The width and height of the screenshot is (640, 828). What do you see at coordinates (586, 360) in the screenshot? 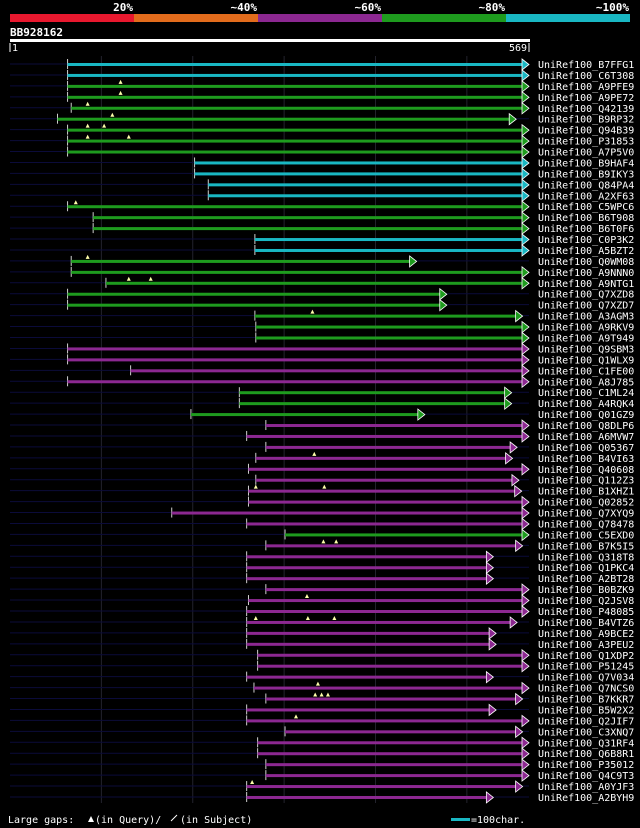
I see `hit-label: UniRef100_Q1WLX9` at bounding box center [586, 360].